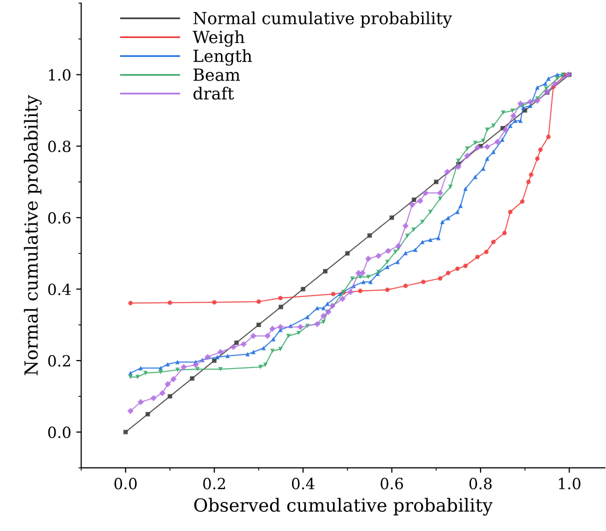  Describe the element at coordinates (218, 38) in the screenshot. I see `legend-label: Weigh` at that location.